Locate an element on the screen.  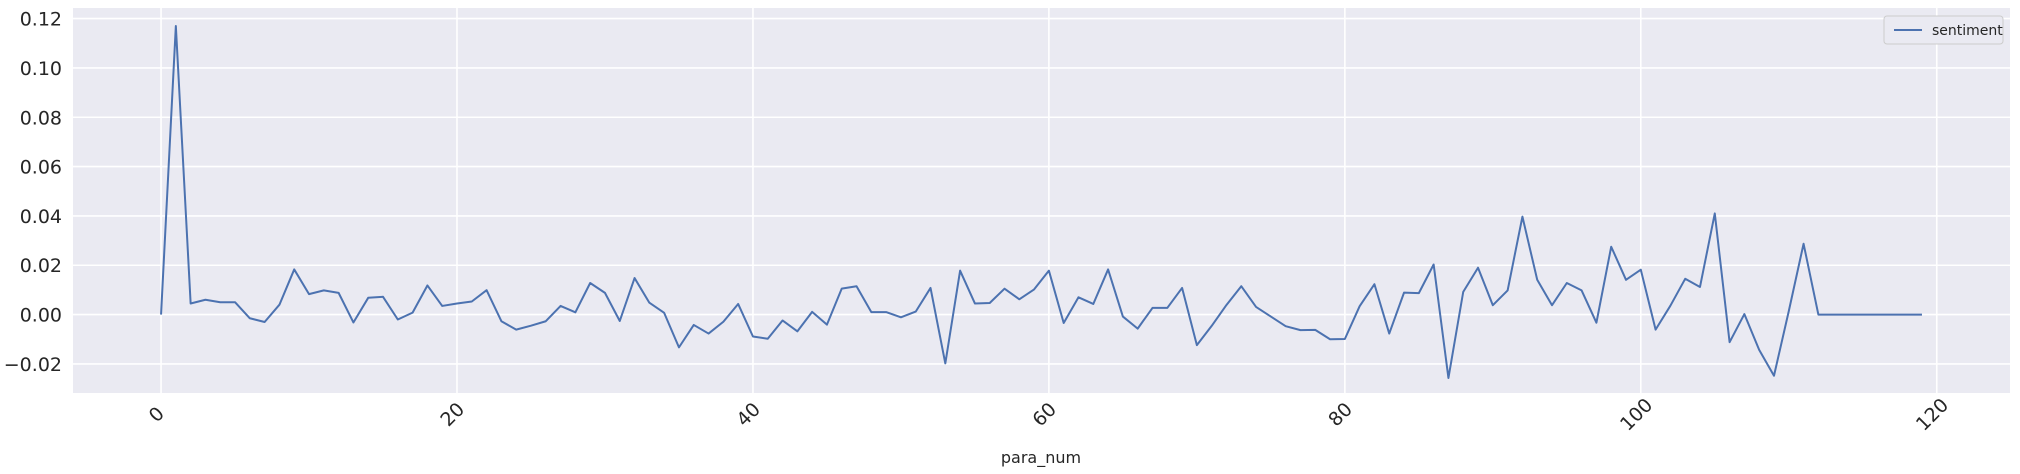
y-tick-label: 0.08 is located at coordinates (41, 118).